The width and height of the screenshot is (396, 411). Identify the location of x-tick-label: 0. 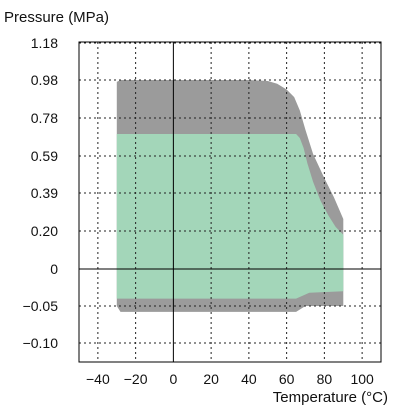
(173, 379).